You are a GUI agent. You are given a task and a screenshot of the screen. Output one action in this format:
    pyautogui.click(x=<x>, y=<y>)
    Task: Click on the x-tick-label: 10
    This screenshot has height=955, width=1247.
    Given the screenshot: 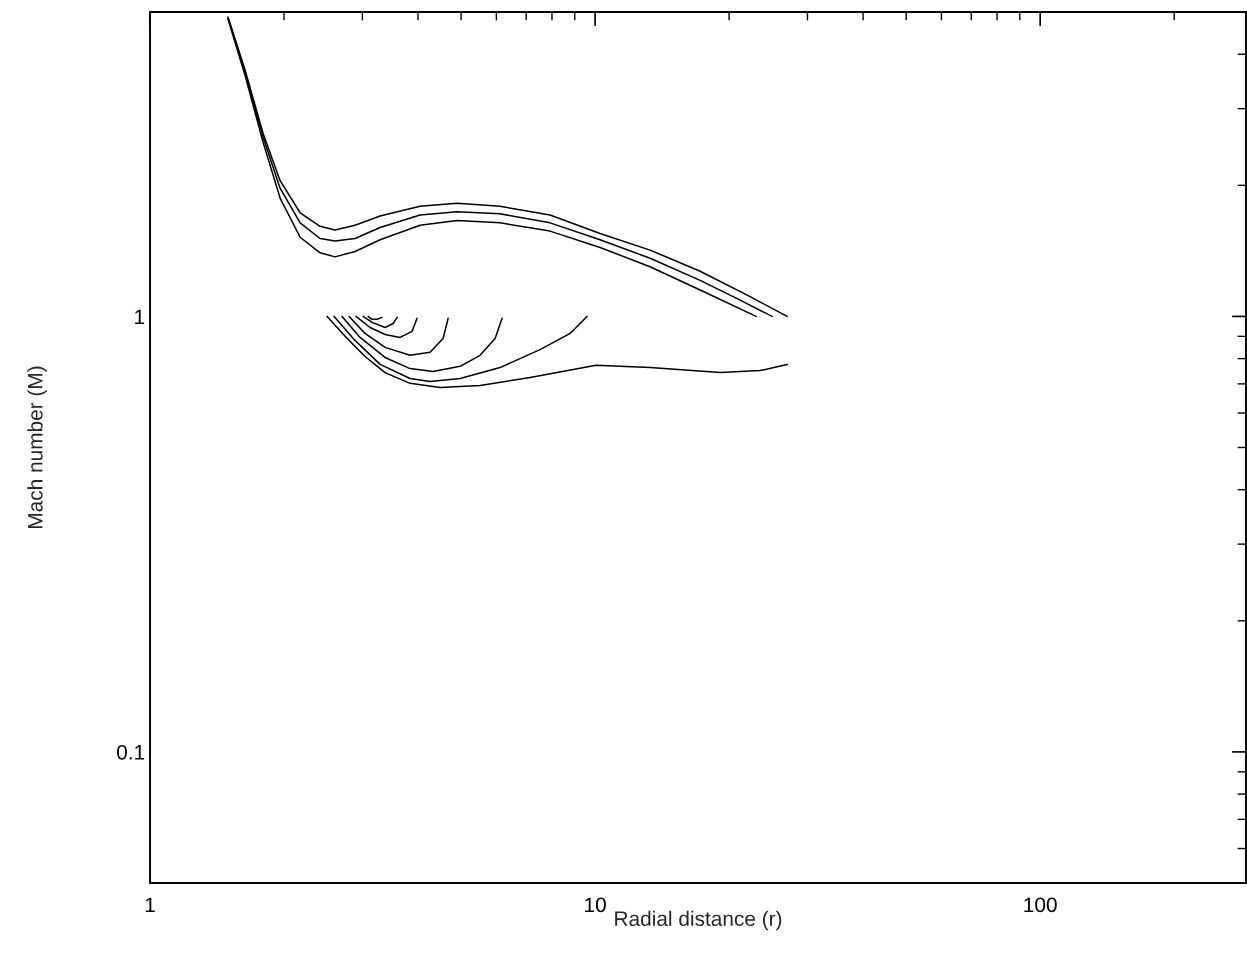 What is the action you would take?
    pyautogui.click(x=595, y=905)
    